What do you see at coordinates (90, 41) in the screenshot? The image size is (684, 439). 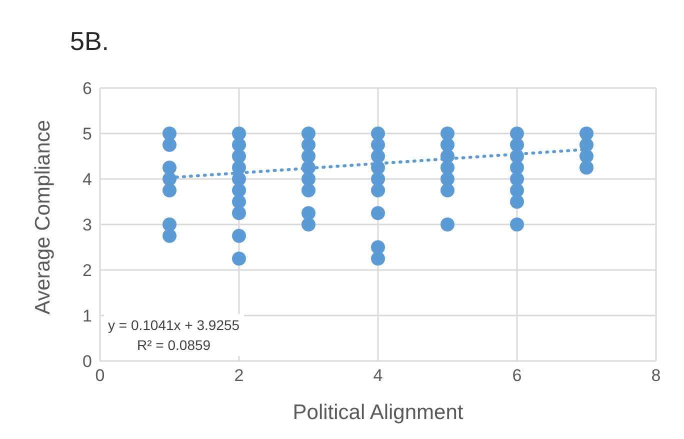 I see `chart-title: 5B.` at bounding box center [90, 41].